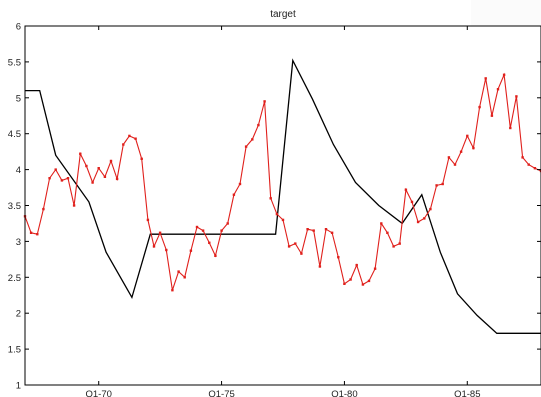 The width and height of the screenshot is (541, 397). I want to click on y-tick-label: 5.5, so click(14, 62).